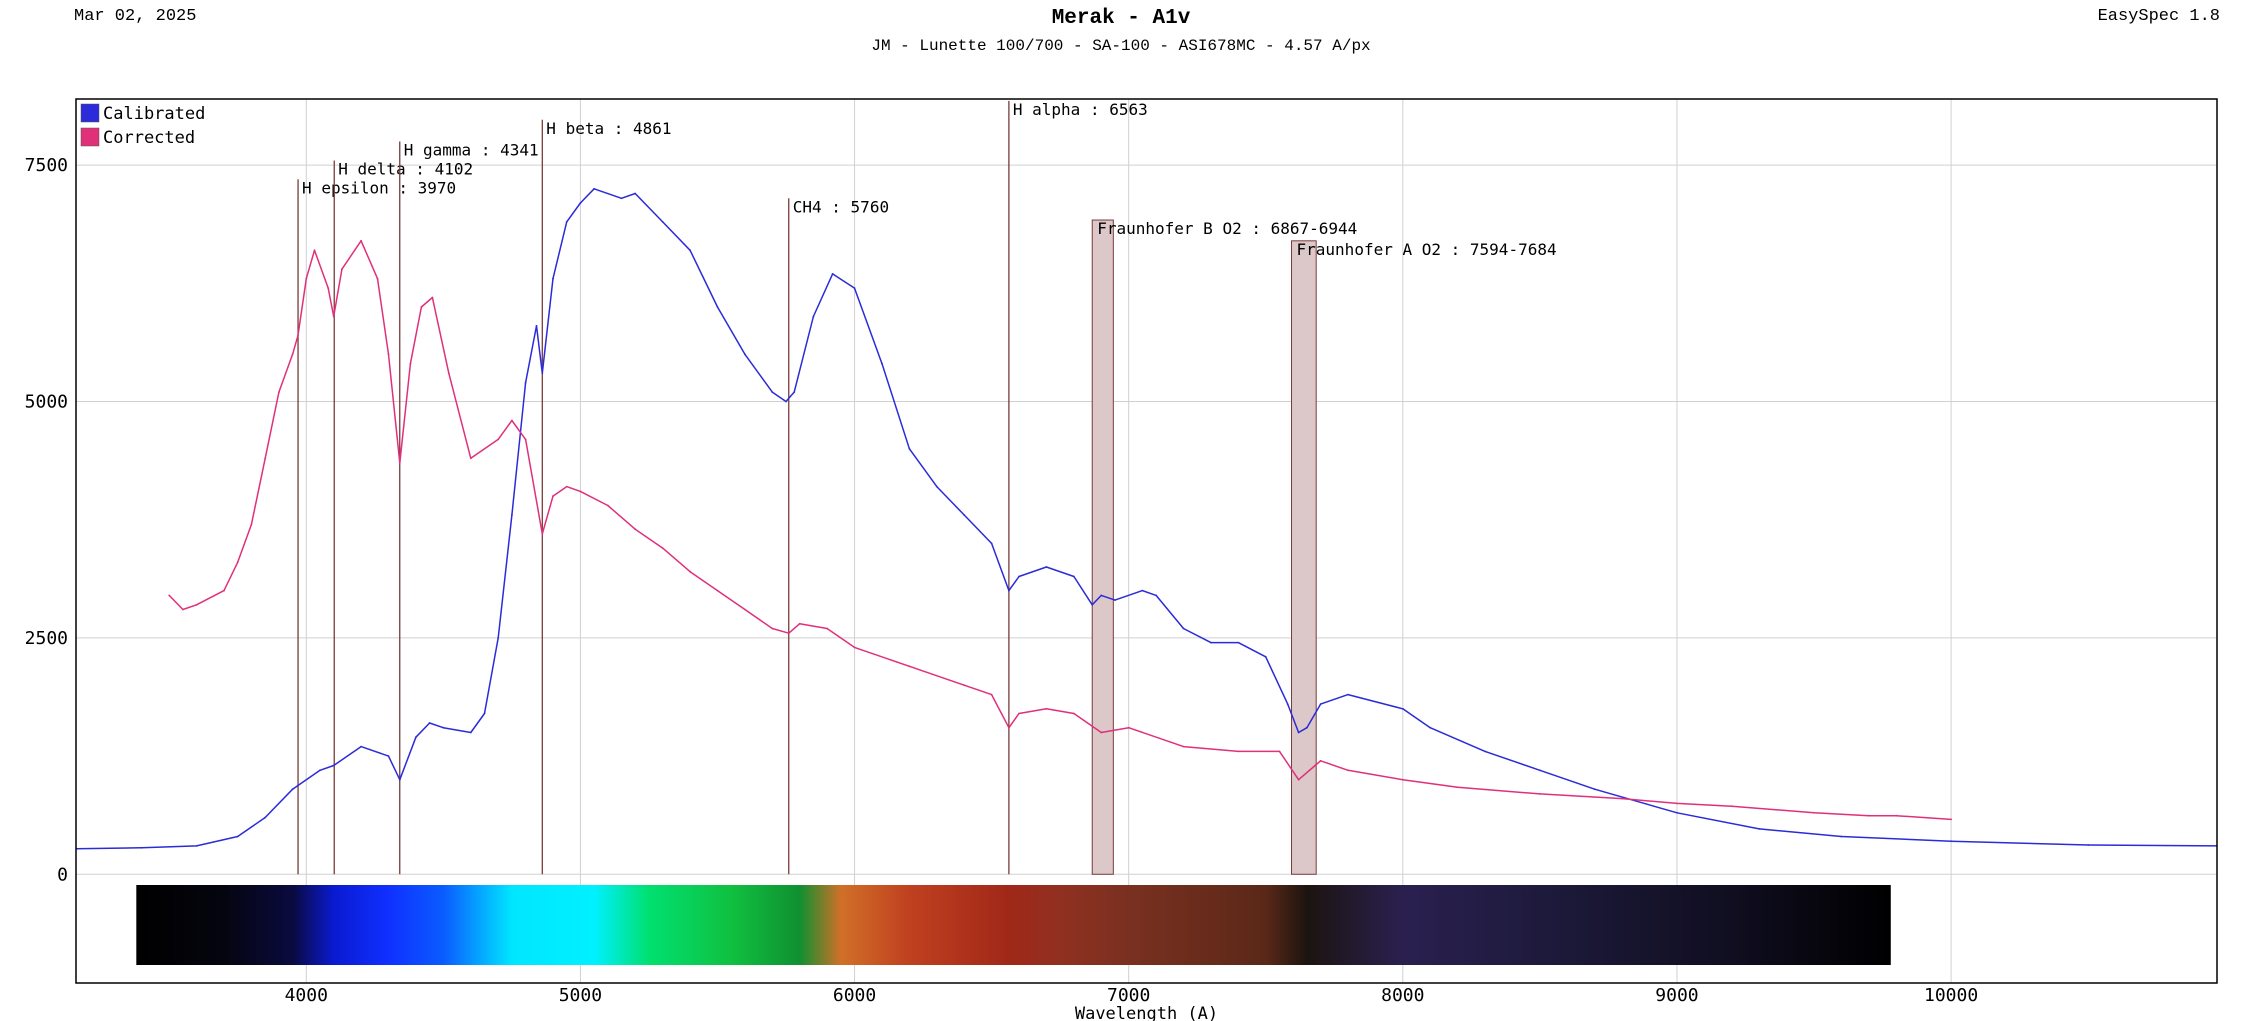 This screenshot has height=1021, width=2242. I want to click on legend: Calibrated Corrected, so click(142, 125).